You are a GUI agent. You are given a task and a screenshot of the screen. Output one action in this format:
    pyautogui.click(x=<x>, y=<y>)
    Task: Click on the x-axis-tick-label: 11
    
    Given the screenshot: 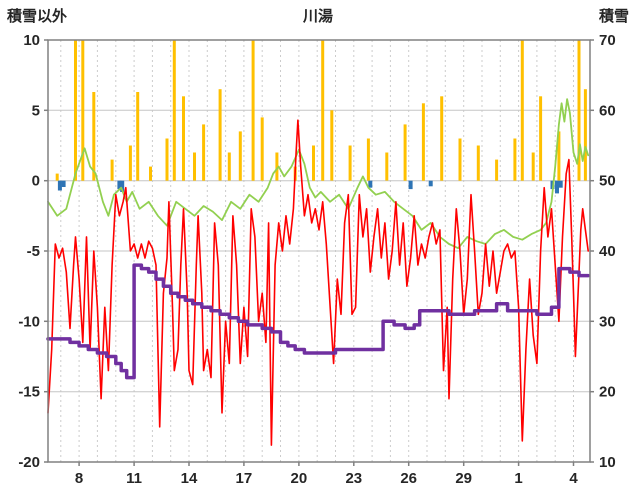 What is the action you would take?
    pyautogui.click(x=134, y=478)
    